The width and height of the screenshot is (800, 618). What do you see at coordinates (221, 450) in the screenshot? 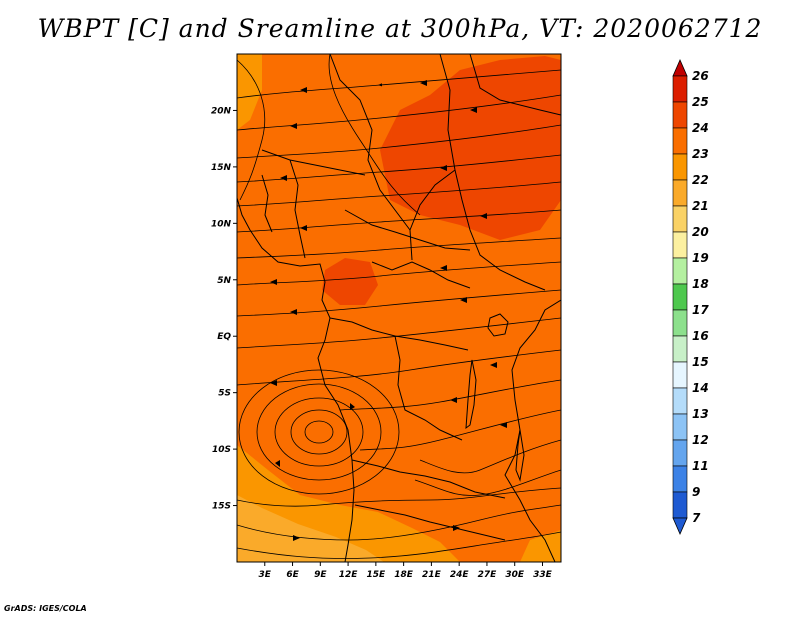
I see `lat-tick-label: 10S` at bounding box center [221, 450].